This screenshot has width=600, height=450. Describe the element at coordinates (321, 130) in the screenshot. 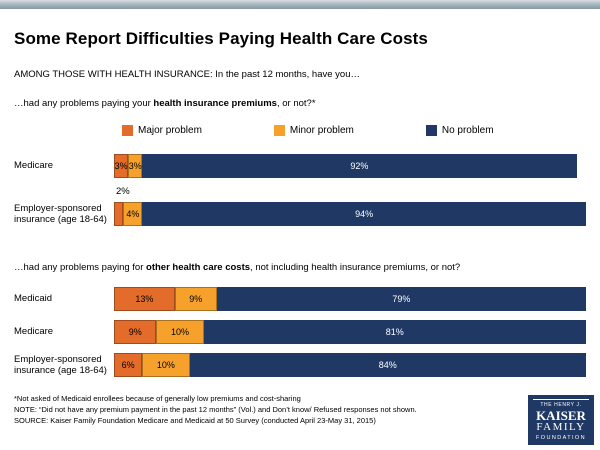

I see `legend-label-minor-problem: Minor problem` at that location.